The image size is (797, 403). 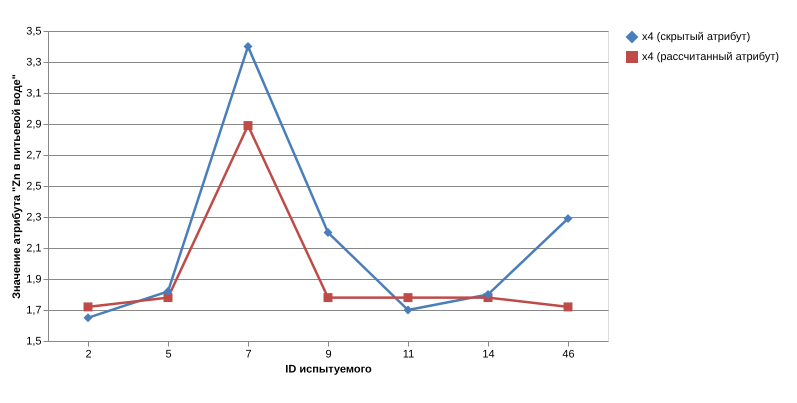 What do you see at coordinates (34, 62) in the screenshot?
I see `y-tick-label: 3,3` at bounding box center [34, 62].